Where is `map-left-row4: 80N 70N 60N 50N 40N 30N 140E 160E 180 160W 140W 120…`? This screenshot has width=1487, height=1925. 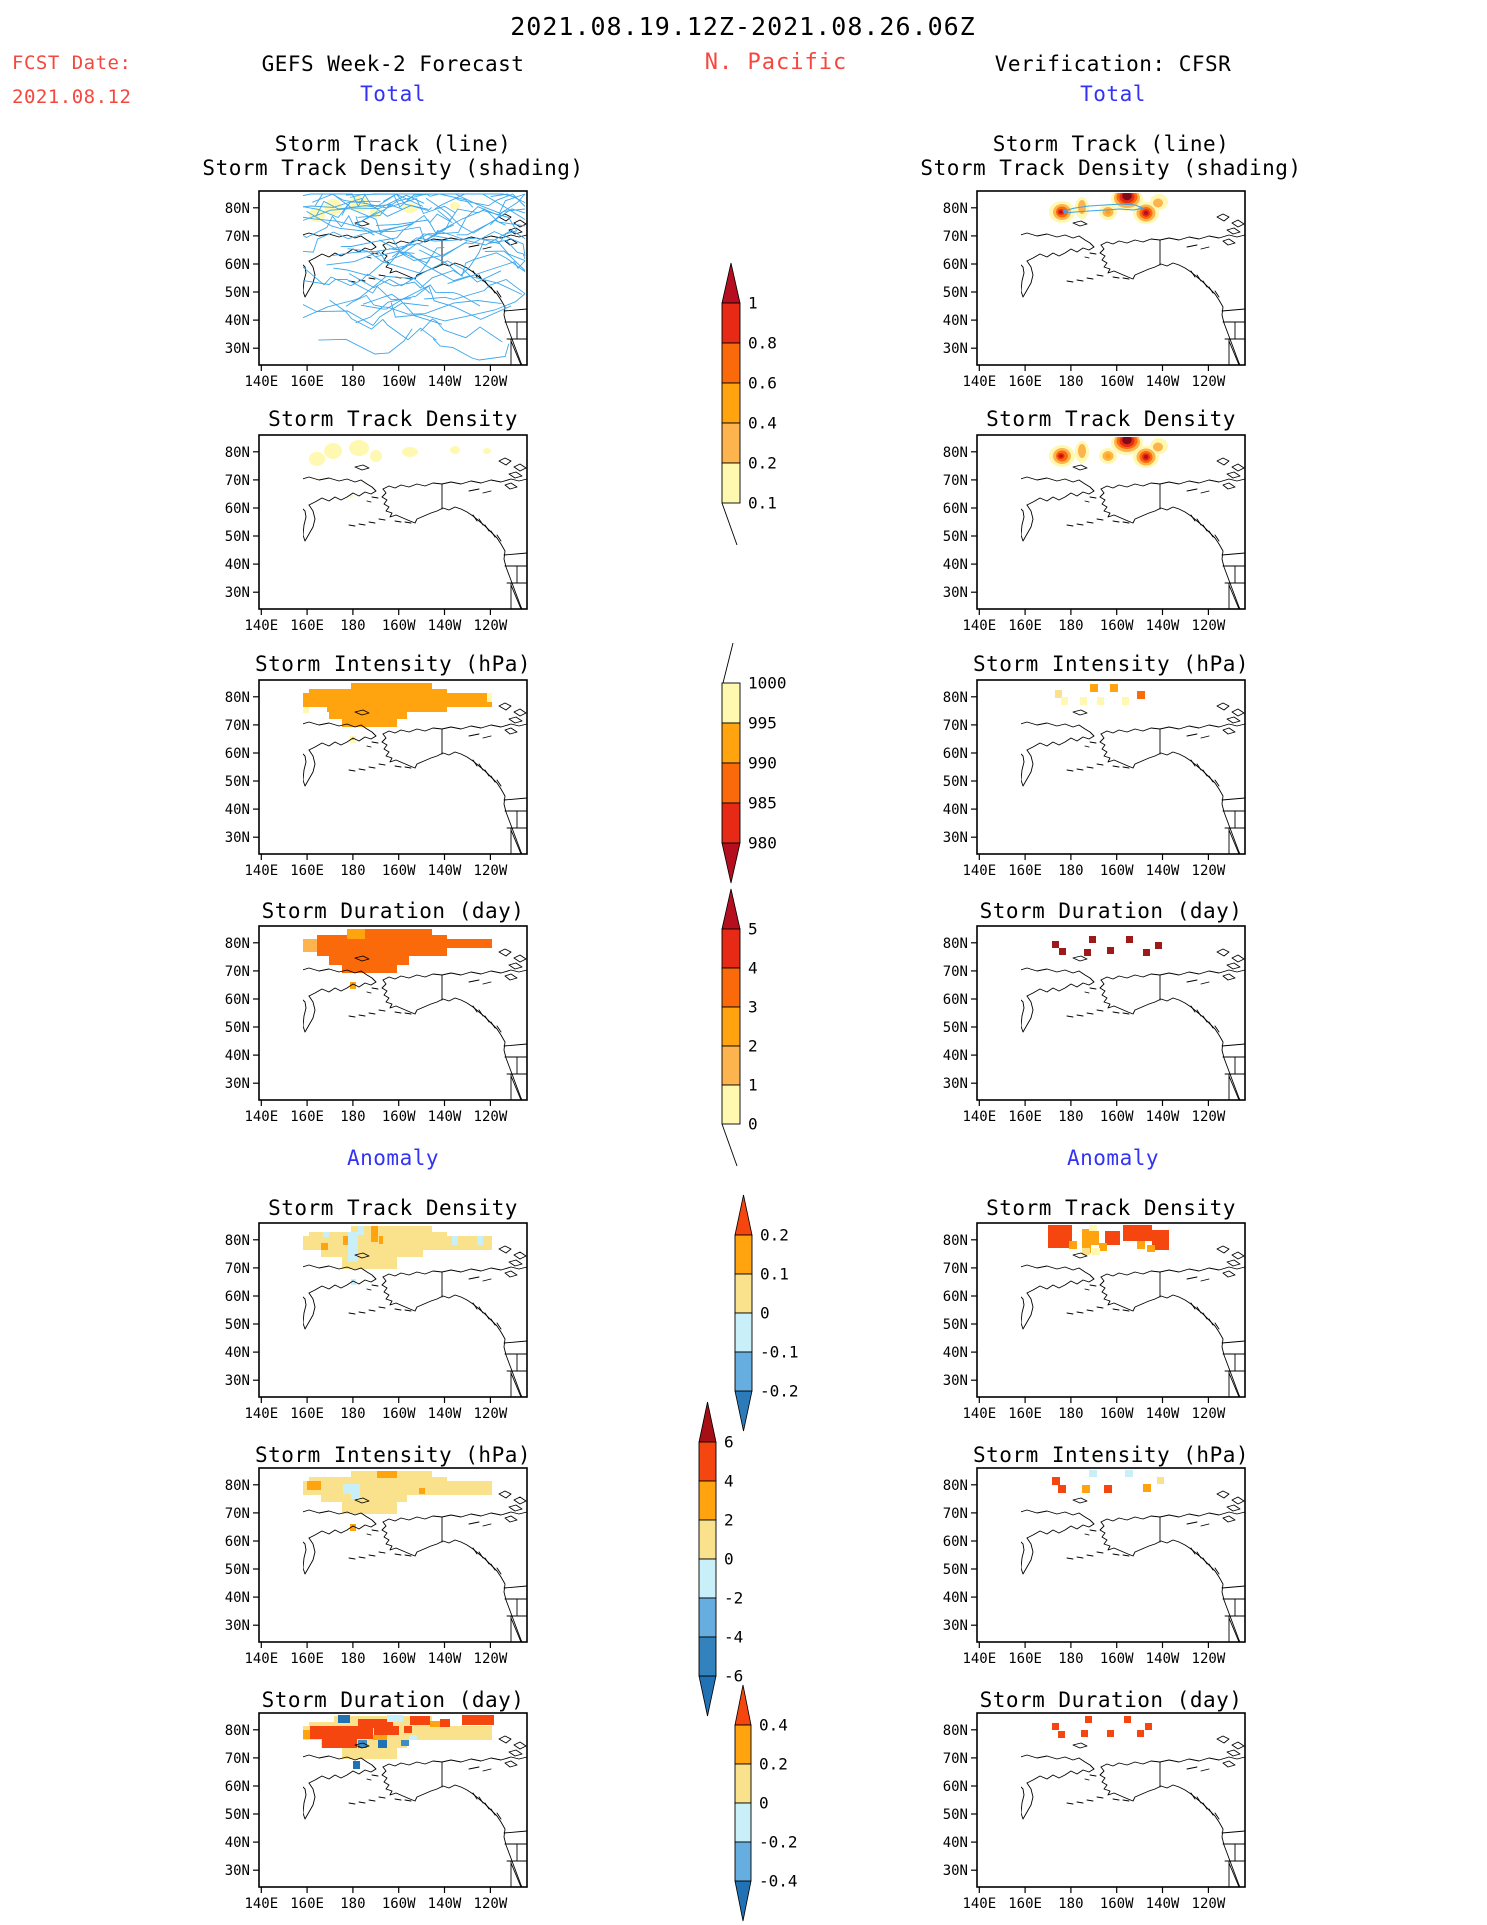
map-left-row4: 80N 70N 60N 50N 40N 30N 140E 160E 180 160W 140W 120… is located at coordinates (376, 1024).